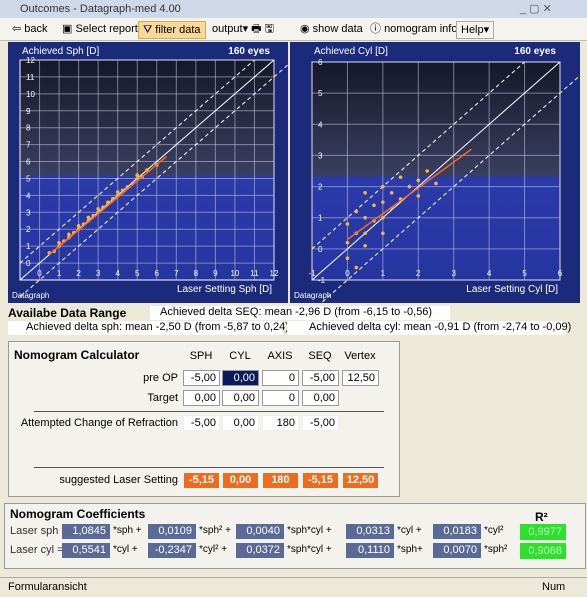  Describe the element at coordinates (178, 30) in the screenshot. I see `label: filter data` at that location.